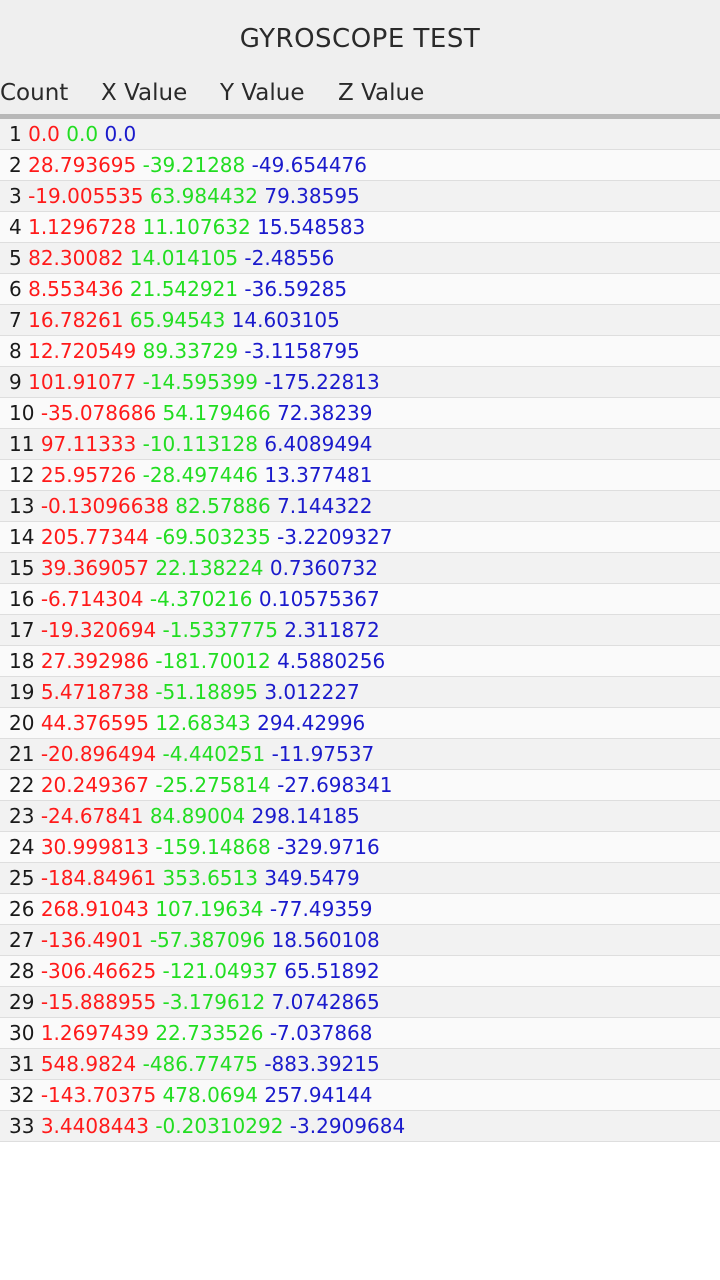 Image resolution: width=720 pixels, height=1280 pixels. Describe the element at coordinates (360, 382) in the screenshot. I see `list-item: 9 101.91077 -14.595399 -175.22813` at that location.